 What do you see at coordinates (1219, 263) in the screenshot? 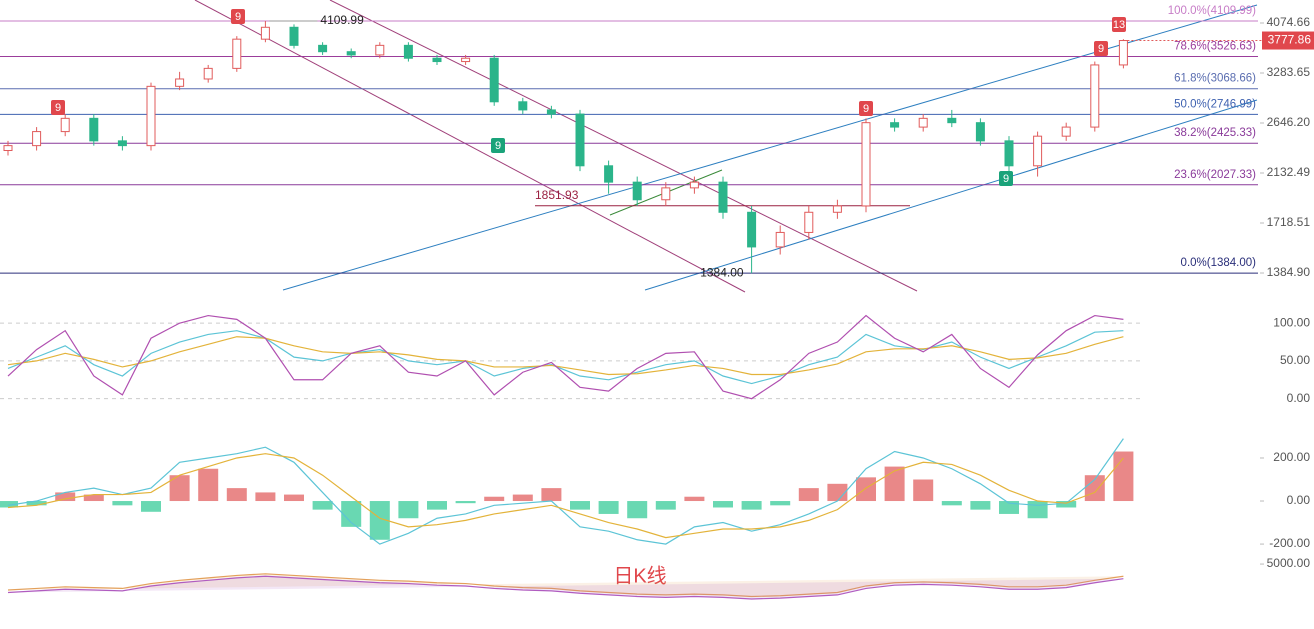
I see `fib-label: 0.0%(1384.00)` at bounding box center [1219, 263].